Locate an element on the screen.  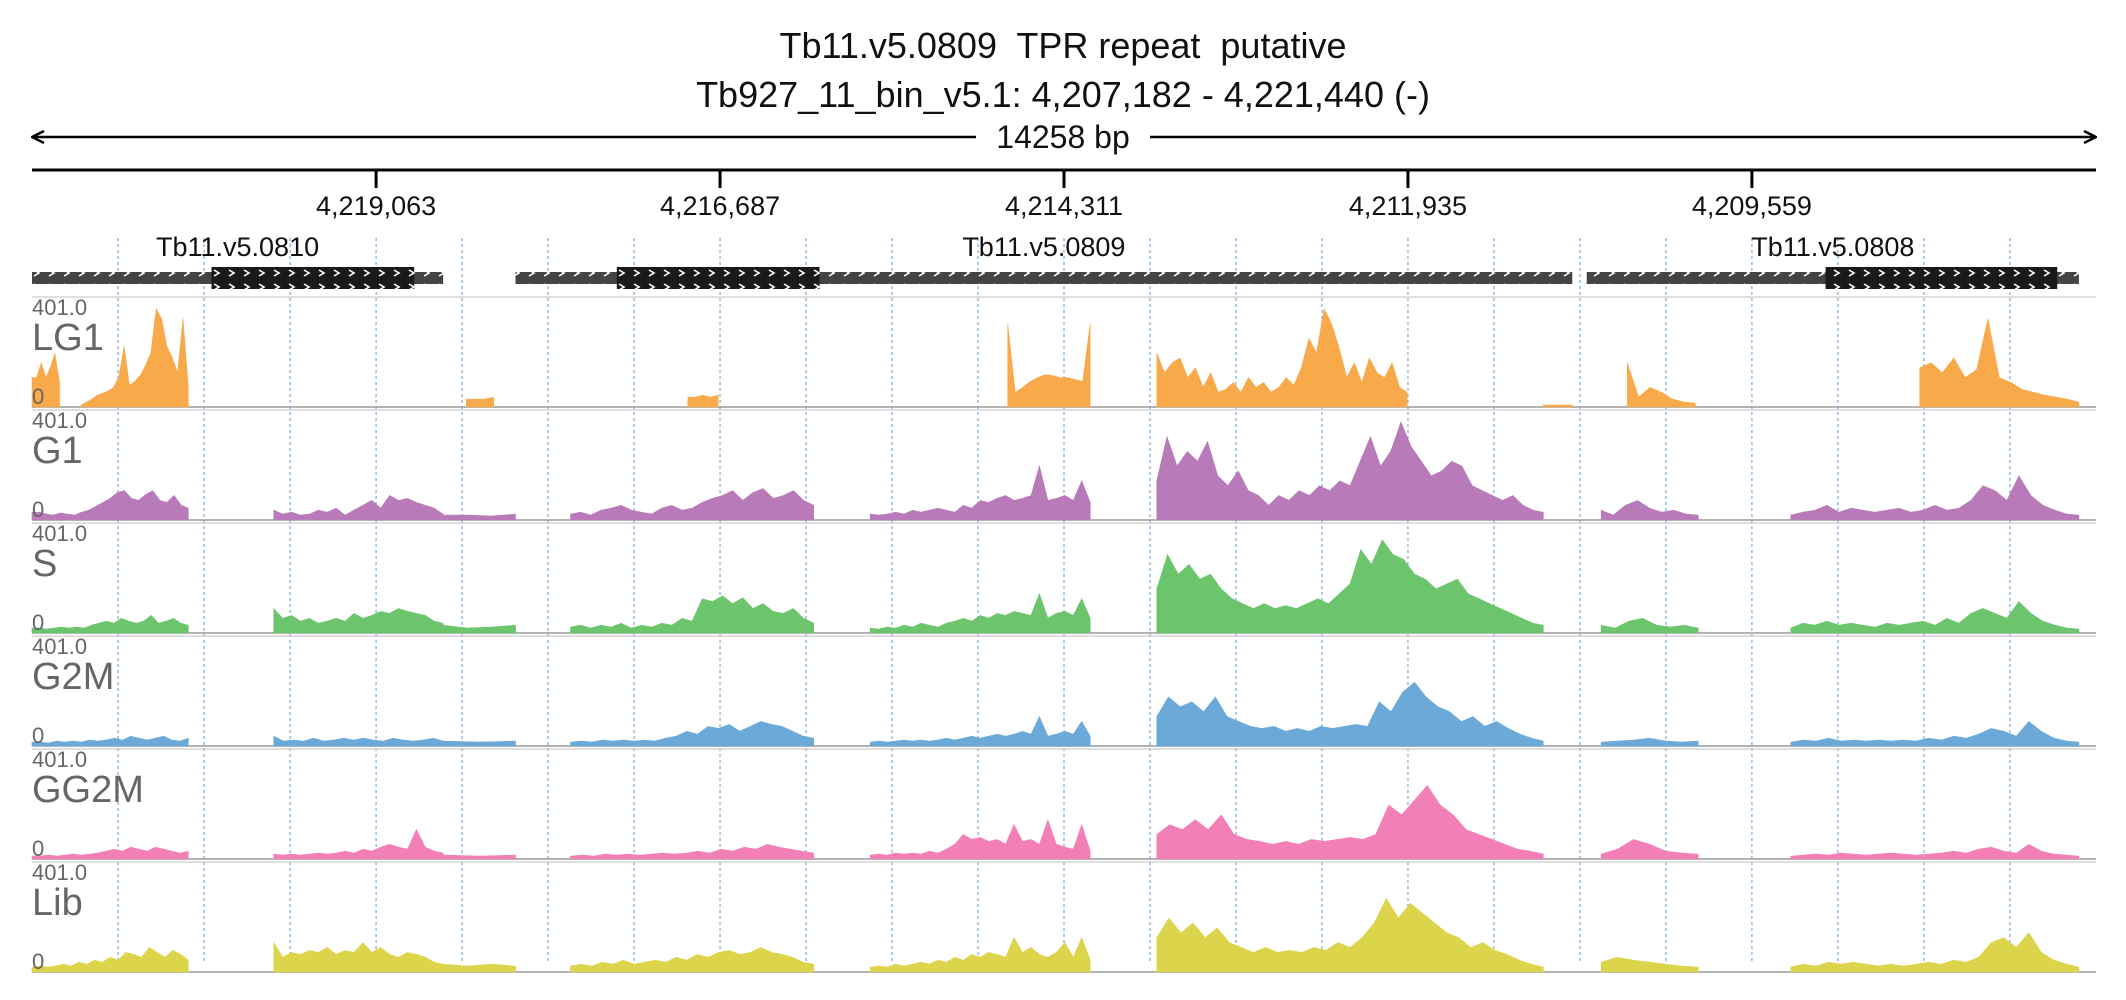
track-name: G2M is located at coordinates (73, 677).